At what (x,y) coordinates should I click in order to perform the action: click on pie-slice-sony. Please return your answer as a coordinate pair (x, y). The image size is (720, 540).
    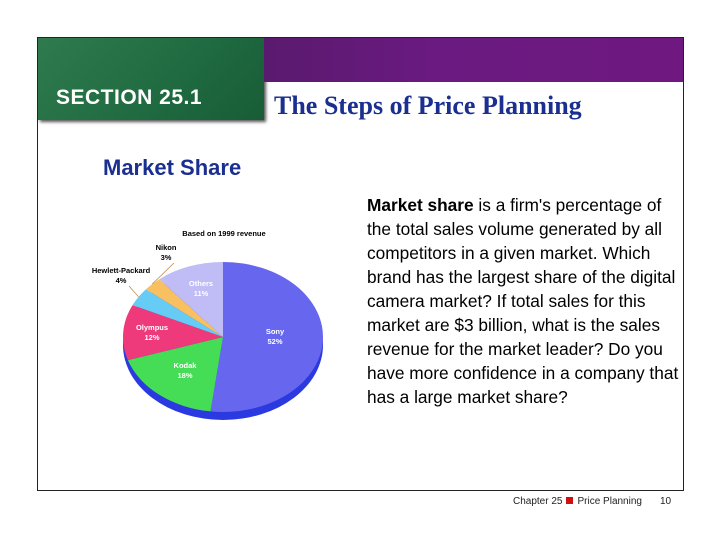
    Looking at the image, I should click on (266, 337).